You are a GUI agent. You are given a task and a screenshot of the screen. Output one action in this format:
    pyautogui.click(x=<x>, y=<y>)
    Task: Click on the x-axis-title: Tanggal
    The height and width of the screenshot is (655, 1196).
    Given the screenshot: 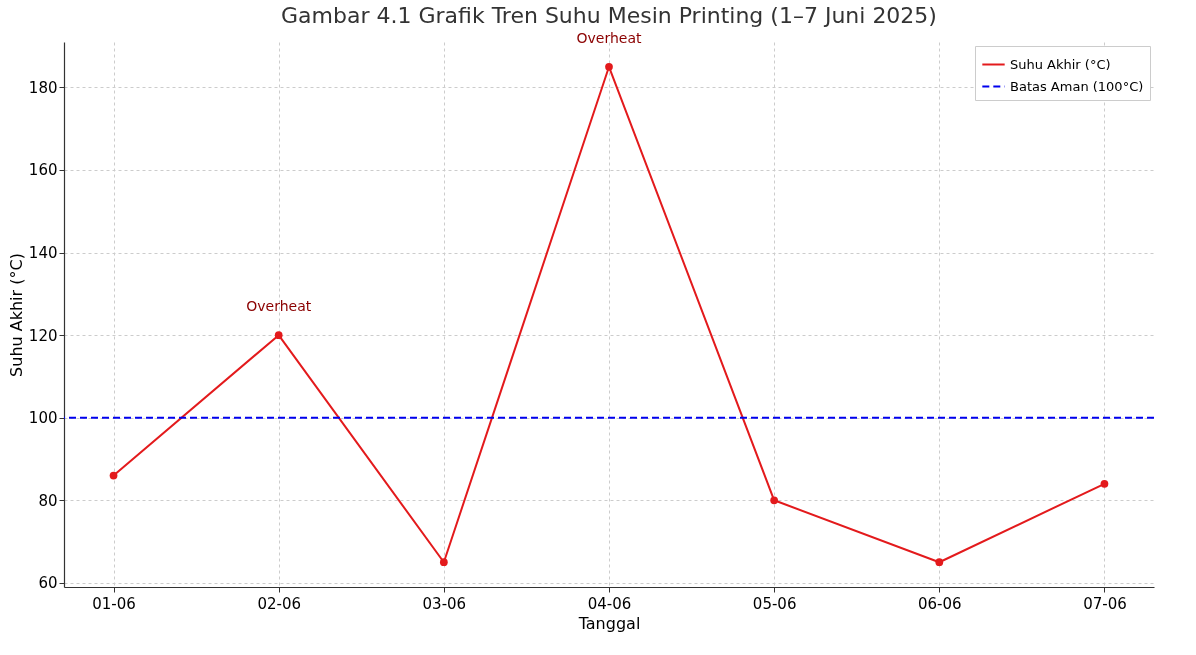 What is the action you would take?
    pyautogui.click(x=609, y=623)
    